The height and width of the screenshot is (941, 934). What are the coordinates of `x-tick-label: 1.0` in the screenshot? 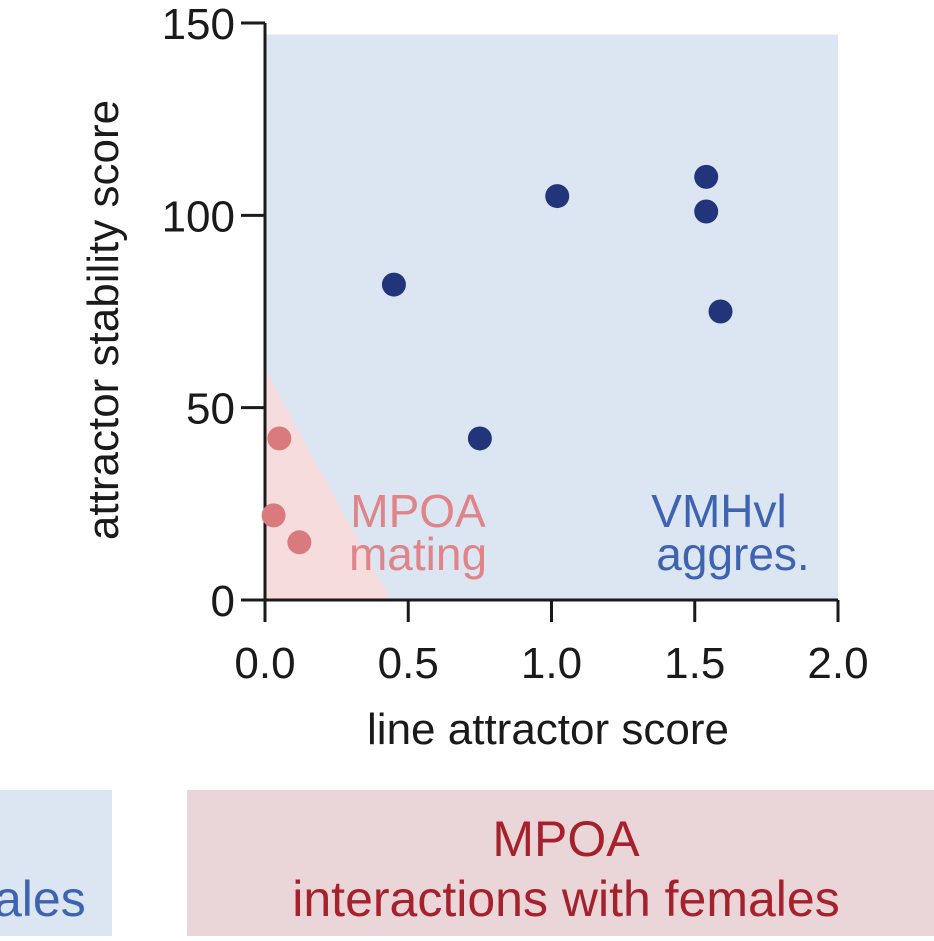 It's located at (551, 663).